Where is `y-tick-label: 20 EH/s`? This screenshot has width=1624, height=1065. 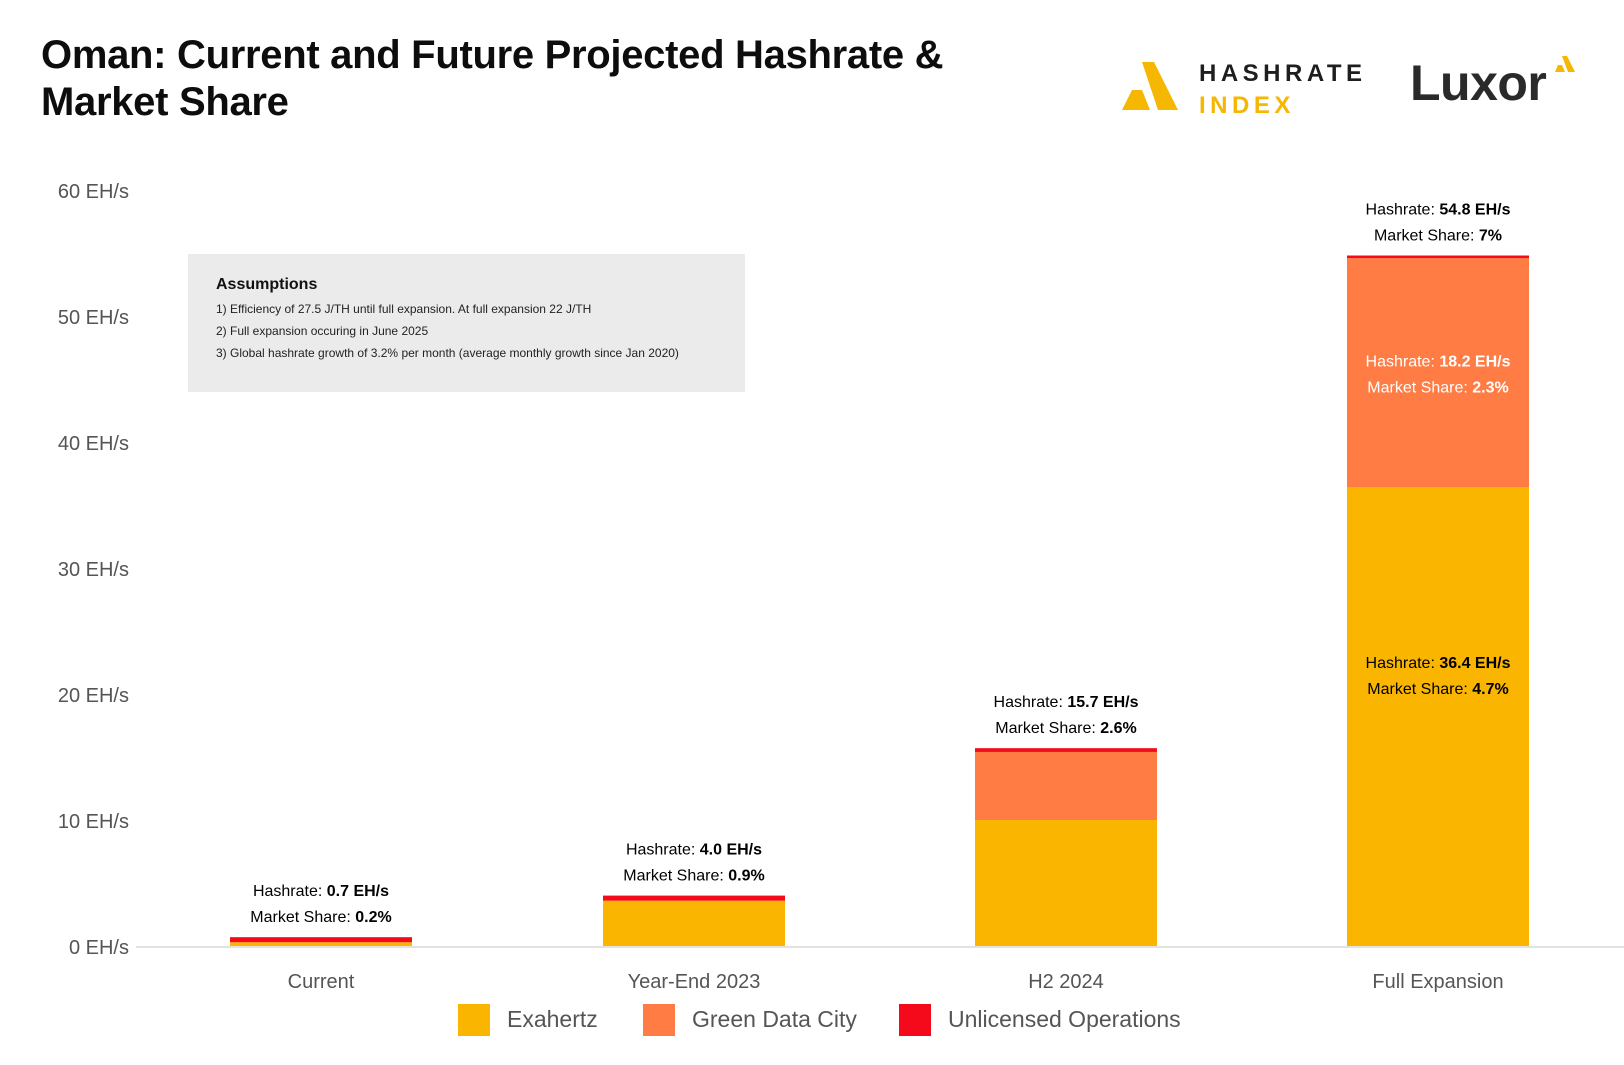
y-tick-label: 20 EH/s is located at coordinates (93, 696).